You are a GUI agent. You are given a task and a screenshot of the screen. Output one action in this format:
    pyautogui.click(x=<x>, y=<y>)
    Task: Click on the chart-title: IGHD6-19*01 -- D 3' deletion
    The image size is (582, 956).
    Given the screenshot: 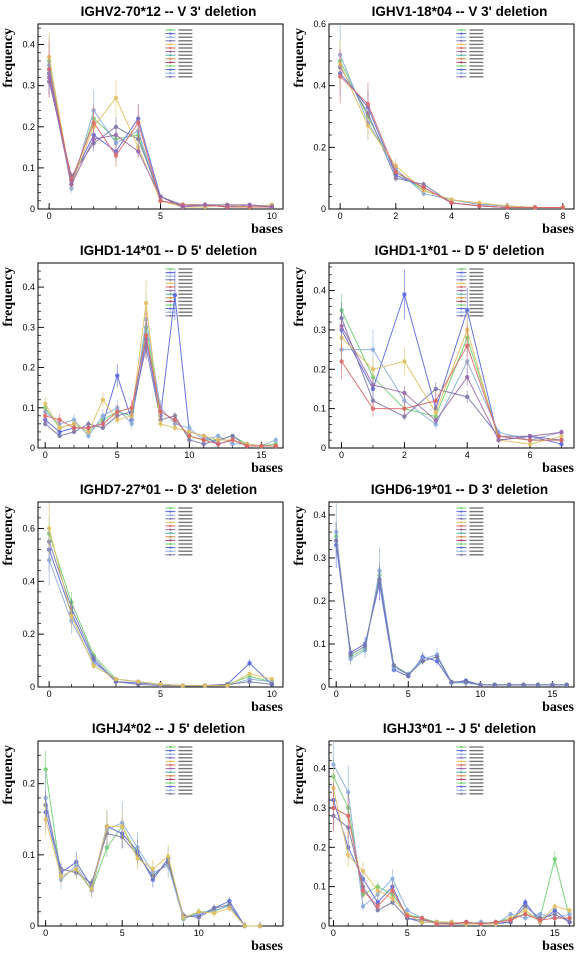 What is the action you would take?
    pyautogui.click(x=459, y=489)
    